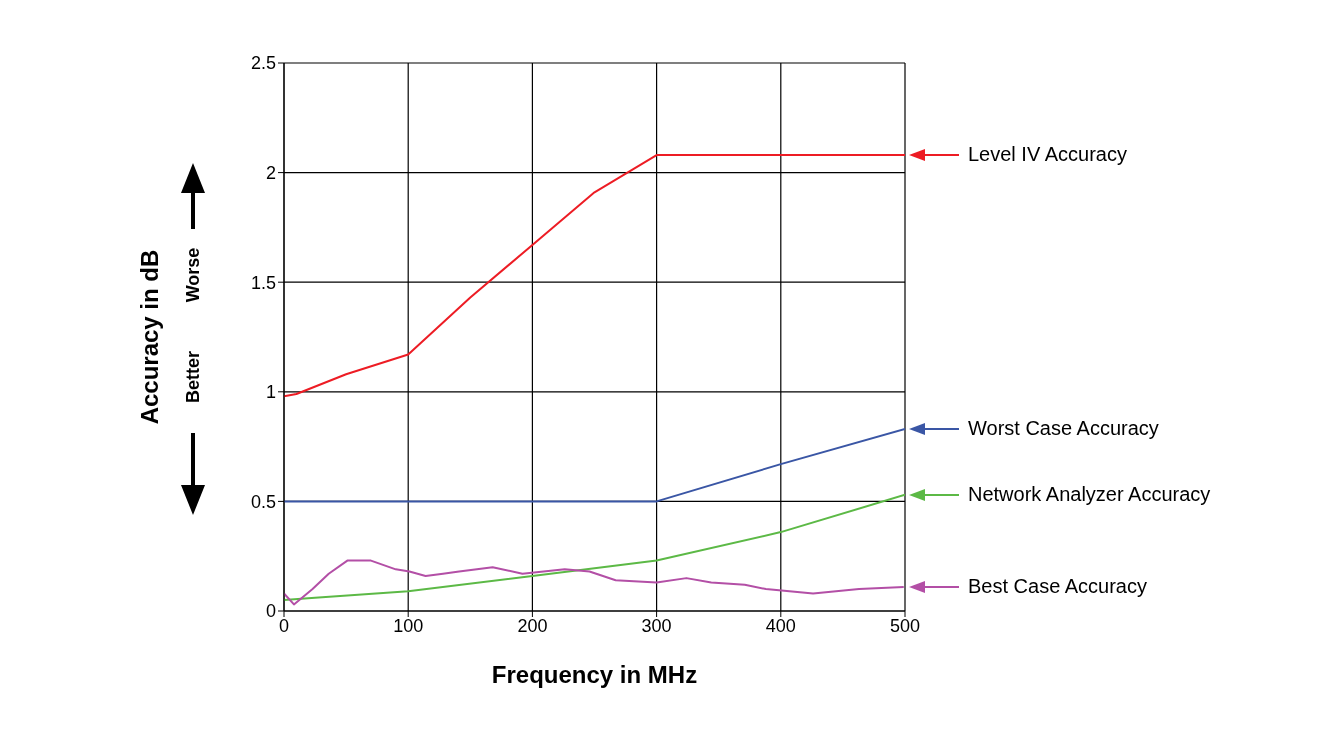 The height and width of the screenshot is (742, 1329). Describe the element at coordinates (284, 625) in the screenshot. I see `x-tick-label: 0` at that location.